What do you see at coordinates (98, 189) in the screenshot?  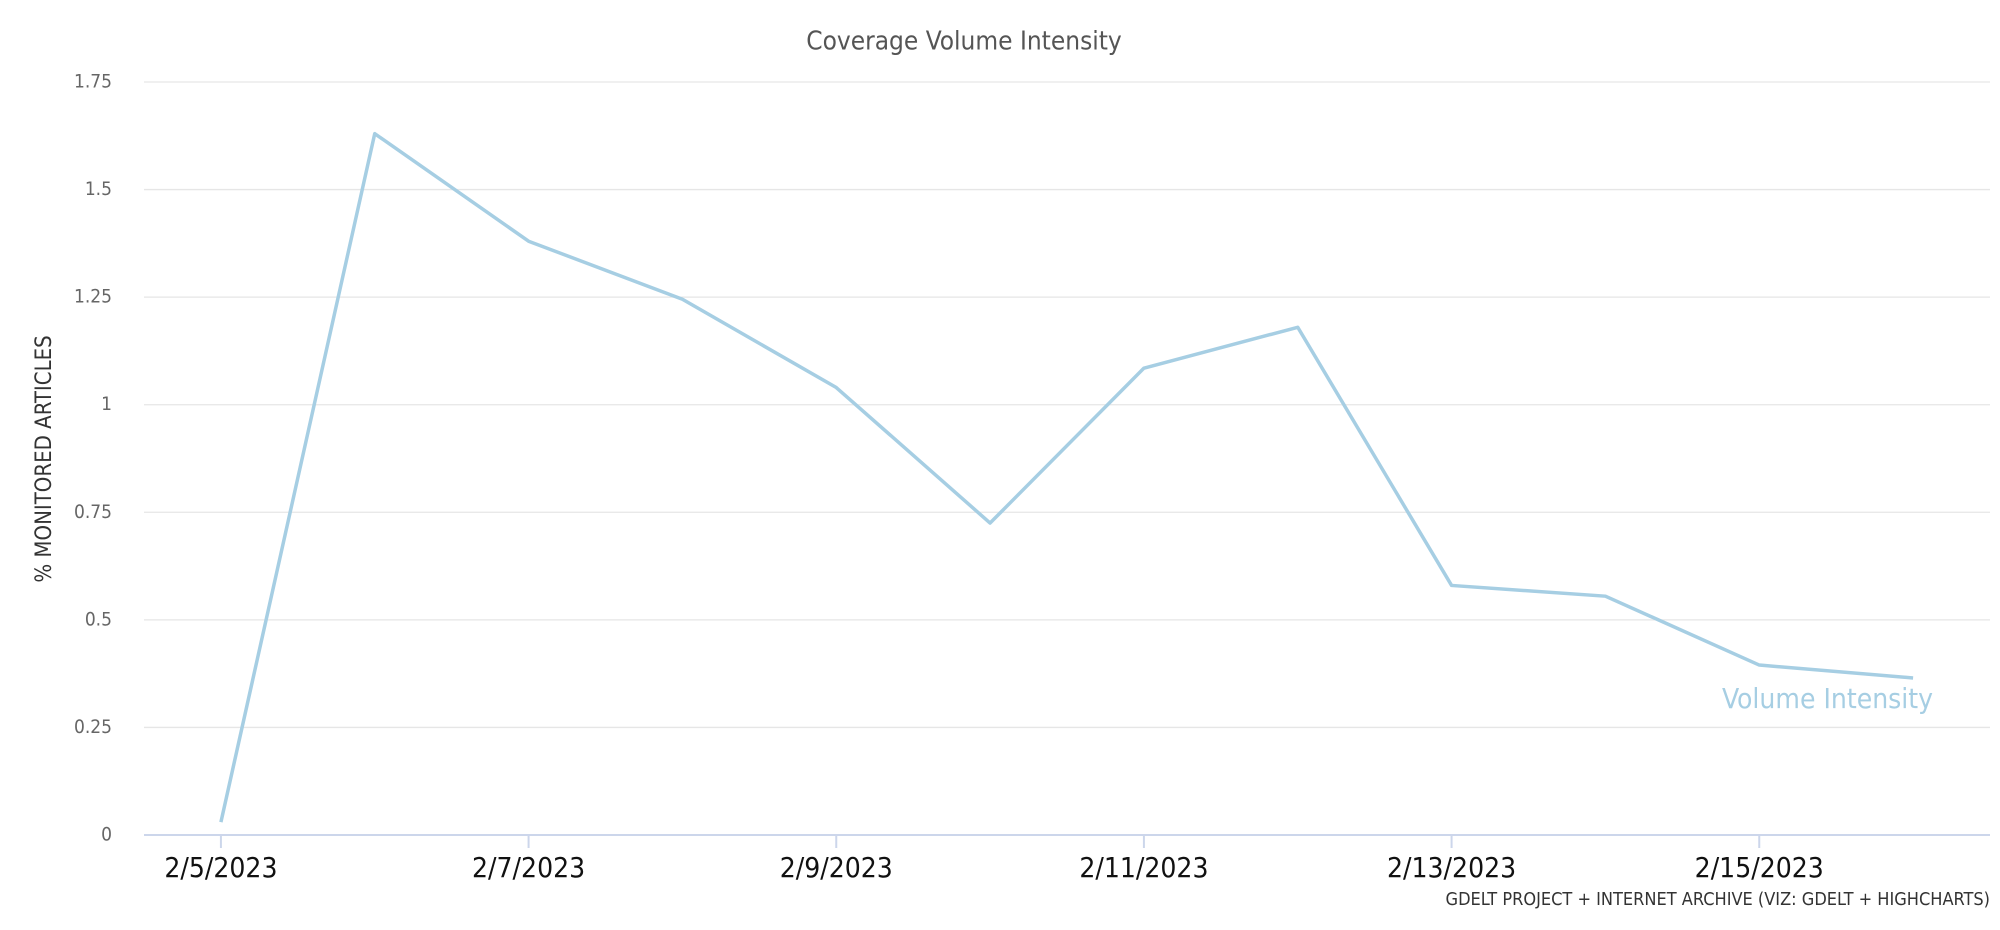 I see `y-tick-label: 1.5` at bounding box center [98, 189].